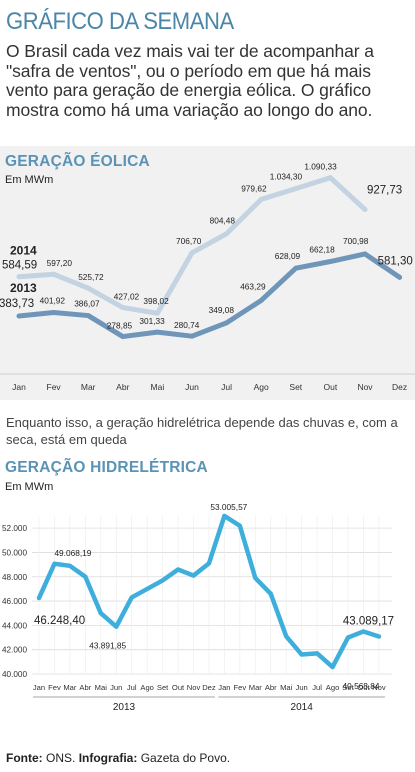  What do you see at coordinates (178, 687) in the screenshot?
I see `hydro-x-tick-Out: Out` at bounding box center [178, 687].